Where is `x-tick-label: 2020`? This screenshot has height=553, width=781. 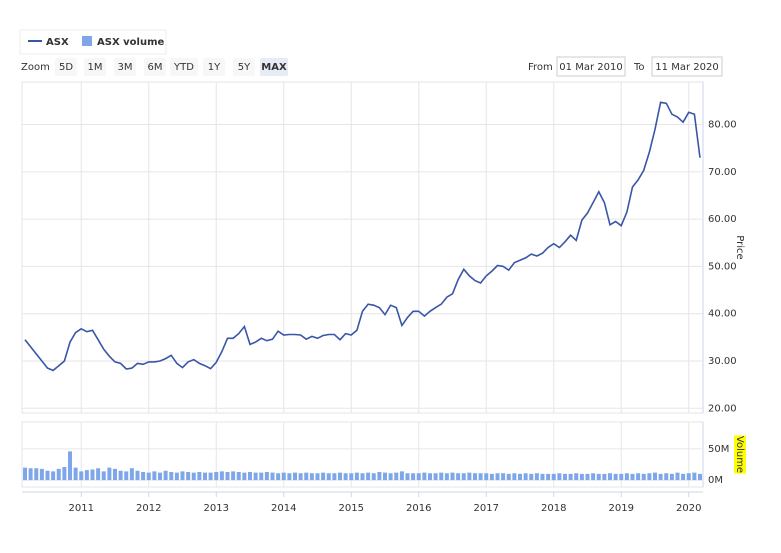
x-tick-label: 2020 is located at coordinates (688, 508).